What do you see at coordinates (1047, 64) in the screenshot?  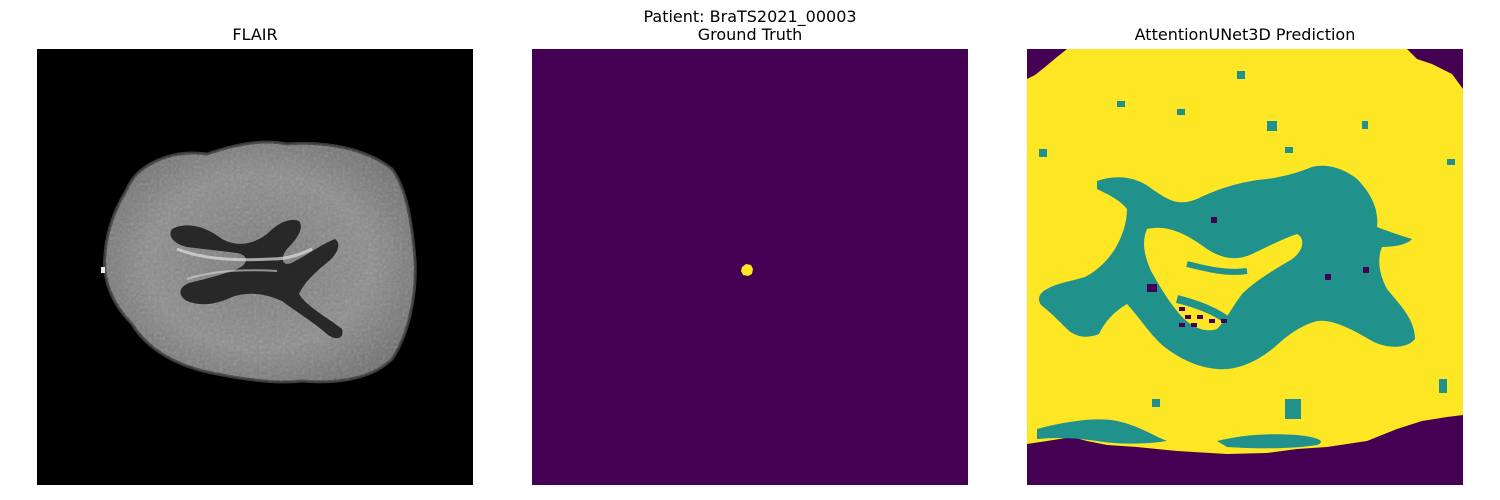 I see `pred-background-top-left` at bounding box center [1047, 64].